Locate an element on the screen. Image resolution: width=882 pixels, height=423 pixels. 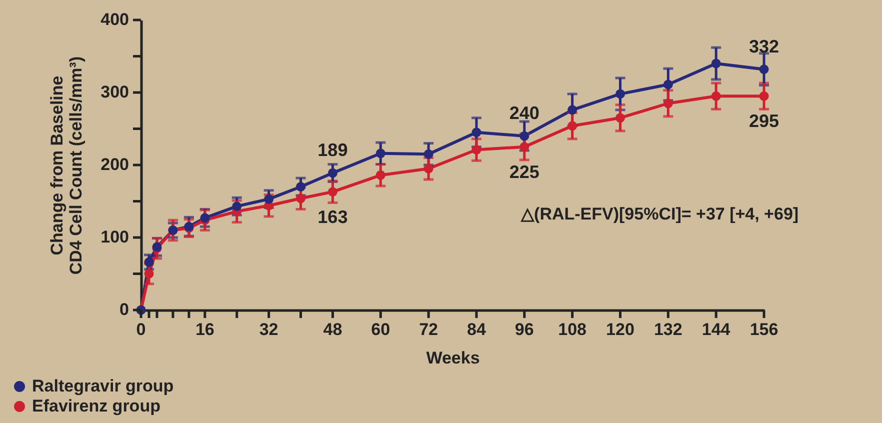
x-tick-label: 48 is located at coordinates (332, 329).